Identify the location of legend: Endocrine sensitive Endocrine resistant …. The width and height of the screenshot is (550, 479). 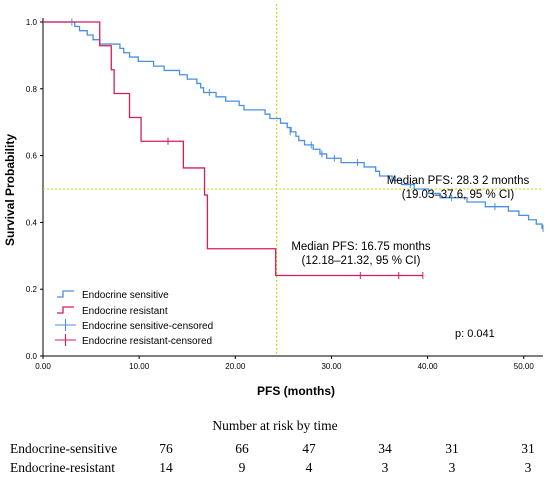
(134, 318).